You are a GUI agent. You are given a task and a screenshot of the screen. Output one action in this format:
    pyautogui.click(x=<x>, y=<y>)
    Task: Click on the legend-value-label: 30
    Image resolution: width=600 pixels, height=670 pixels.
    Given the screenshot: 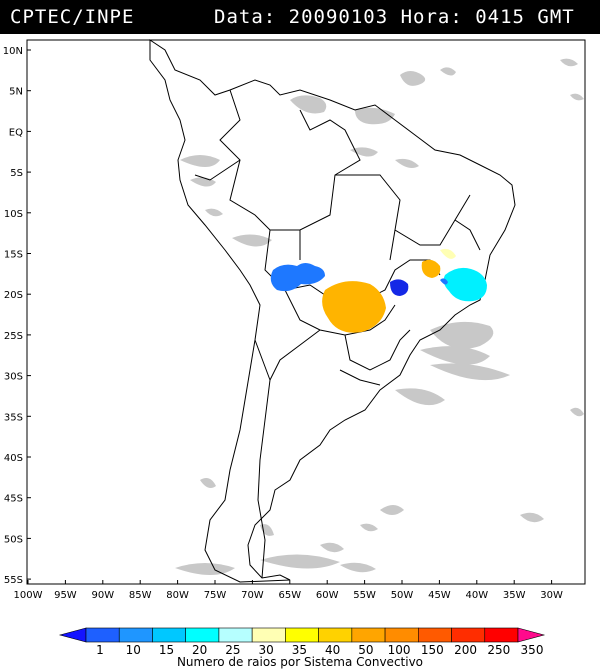 What is the action you would take?
    pyautogui.click(x=266, y=650)
    